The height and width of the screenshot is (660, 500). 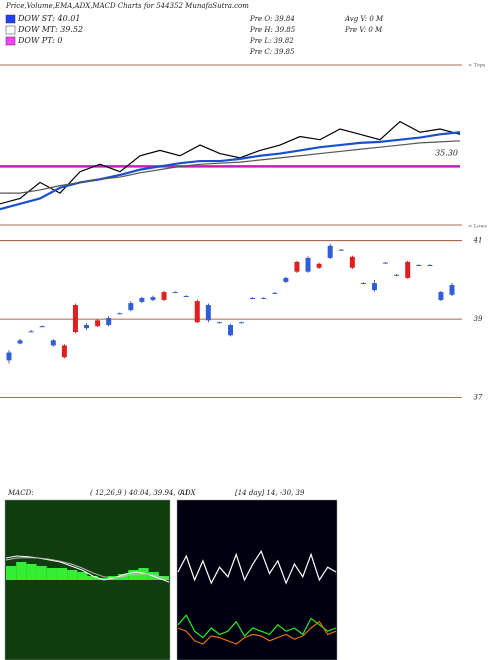 What do you see at coordinates (40, 40) in the screenshot?
I see `legend-label: DOW PT: 0` at bounding box center [40, 40].